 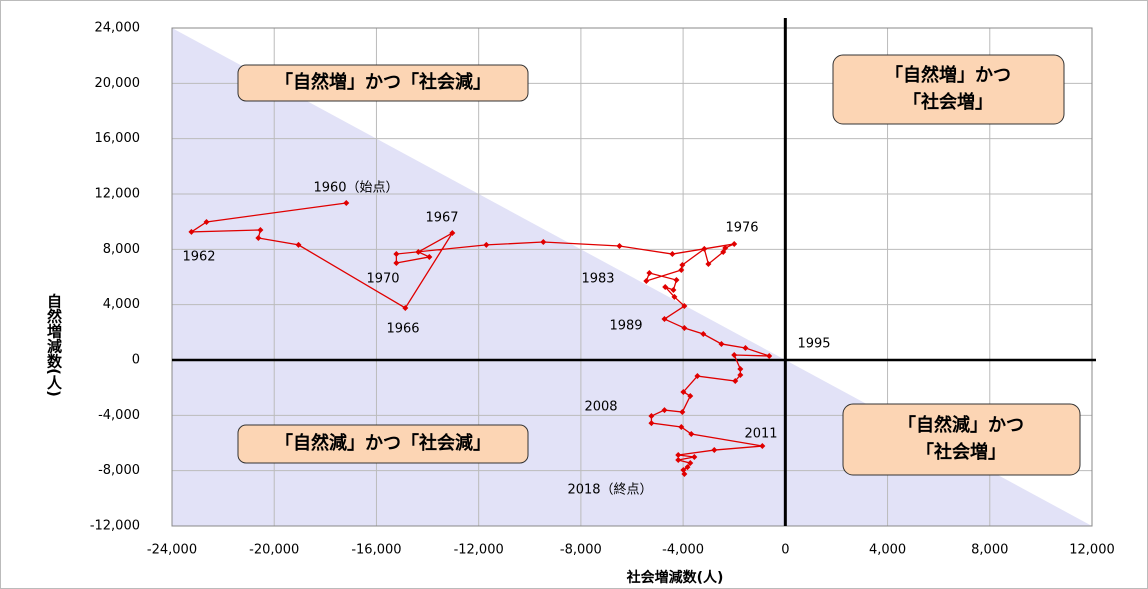 I want to click on y-tick-label: 8,000, so click(x=121, y=249).